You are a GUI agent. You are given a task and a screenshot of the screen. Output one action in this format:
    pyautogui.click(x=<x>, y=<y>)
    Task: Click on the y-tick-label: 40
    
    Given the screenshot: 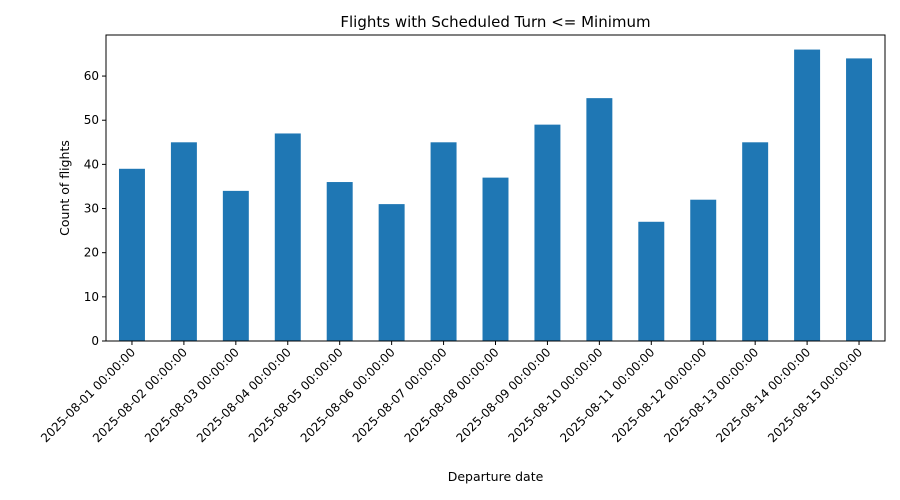 What is the action you would take?
    pyautogui.click(x=91, y=164)
    